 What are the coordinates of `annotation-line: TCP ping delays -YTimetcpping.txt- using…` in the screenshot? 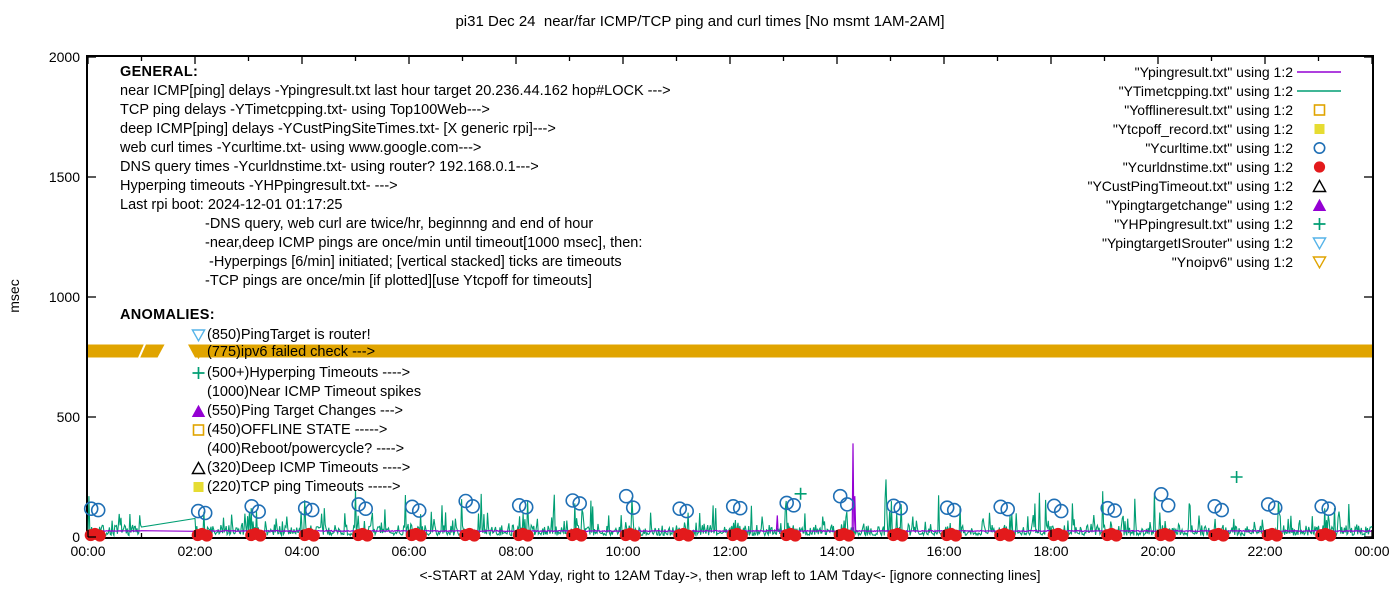 It's located at (305, 110).